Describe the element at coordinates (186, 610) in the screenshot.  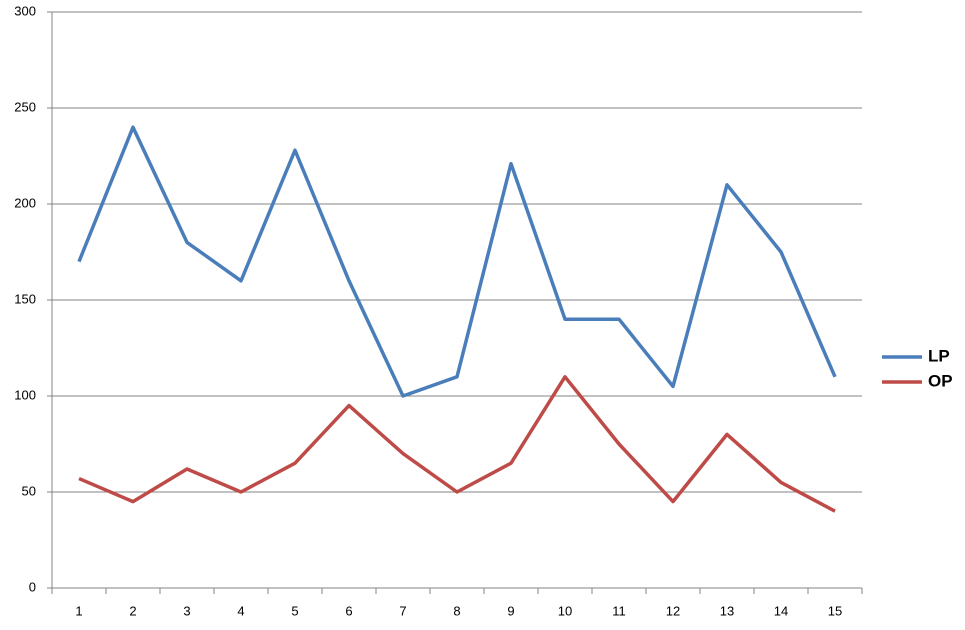
I see `x-tick-label: 3` at that location.